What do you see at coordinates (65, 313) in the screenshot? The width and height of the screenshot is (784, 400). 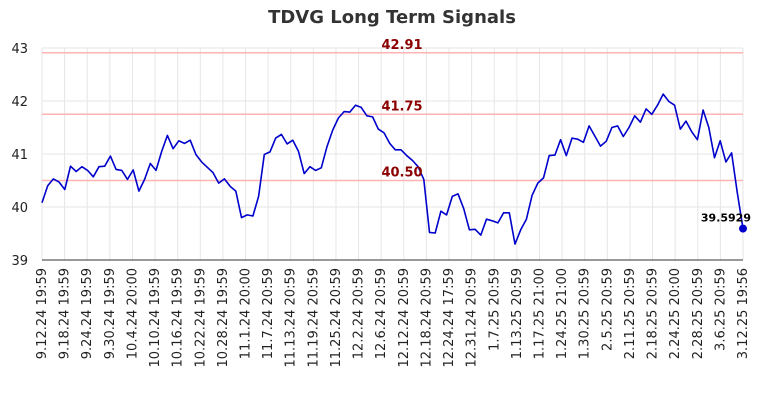 I see `x-tick-label: 9.18.24 19:59` at bounding box center [65, 313].